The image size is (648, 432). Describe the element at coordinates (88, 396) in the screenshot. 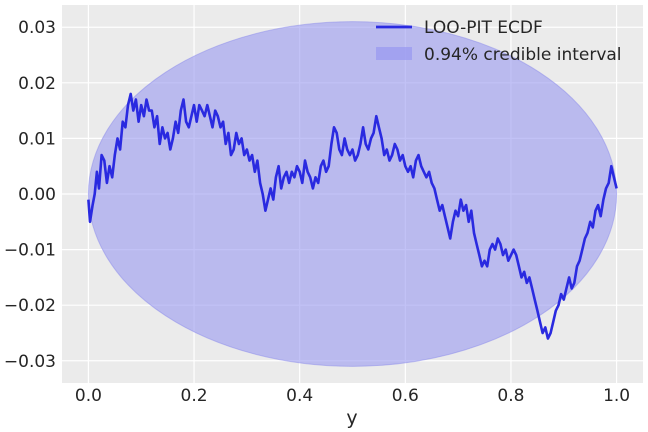

I see `x-tick-label: 0.0` at that location.